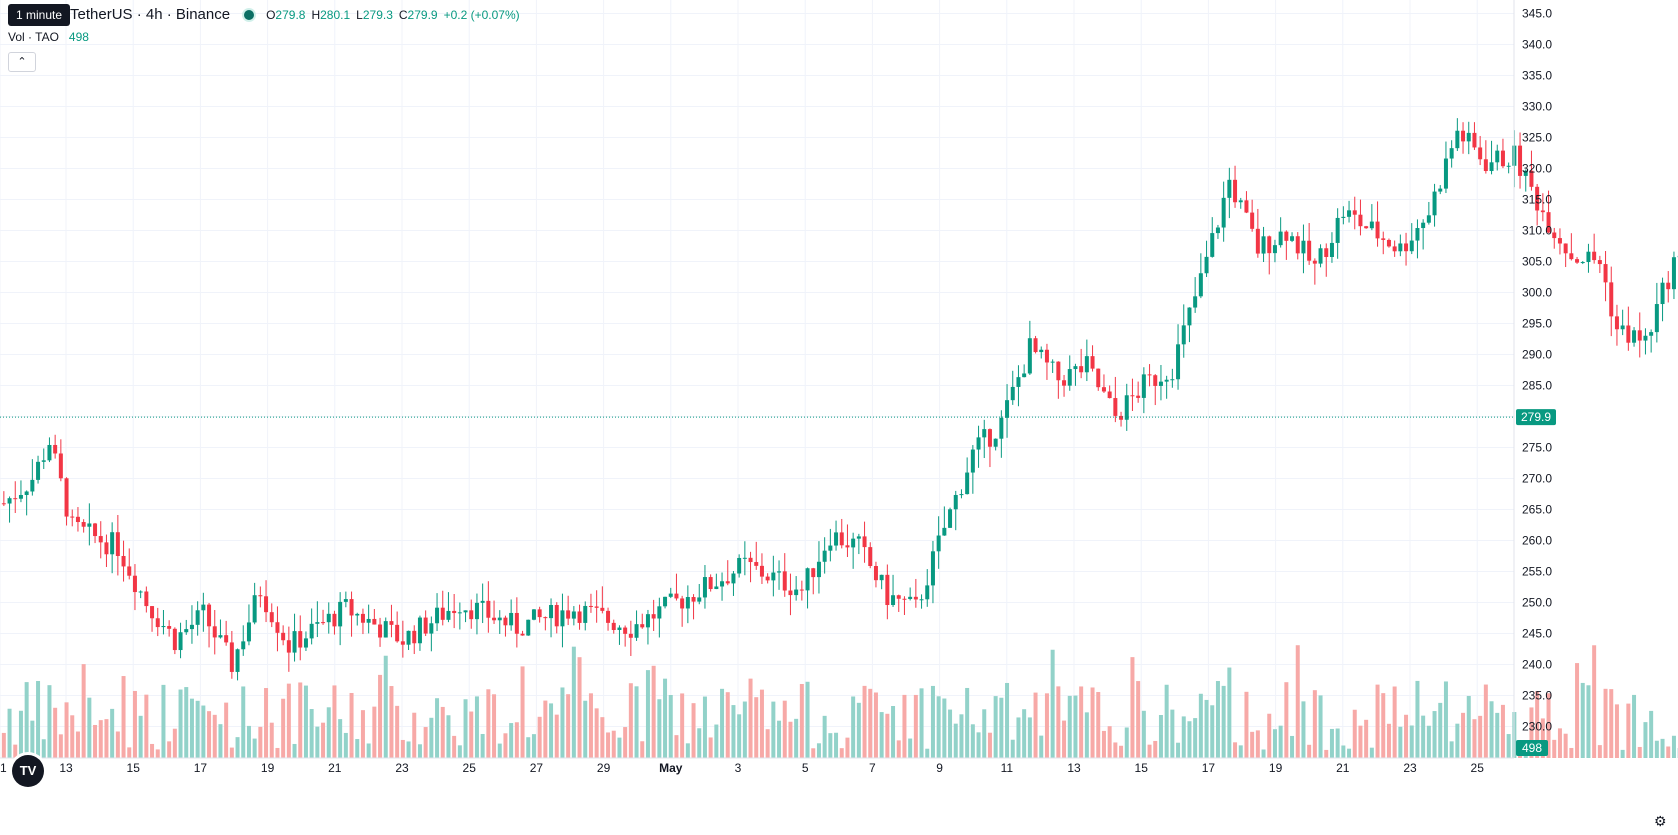 Image resolution: width=1678 pixels, height=835 pixels. I want to click on x-tick-label: 21, so click(1343, 768).